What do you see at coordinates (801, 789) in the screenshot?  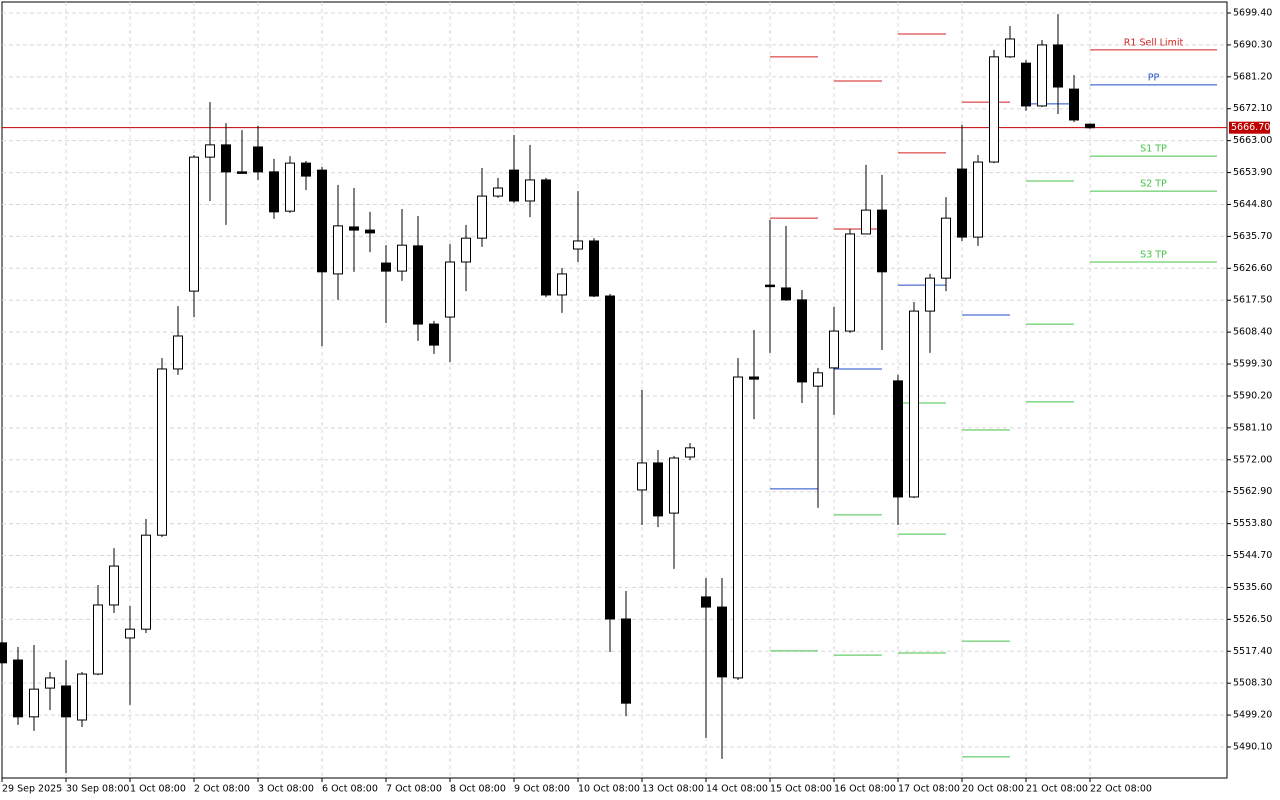 I see `x-tick-label: 15 Oct 08:00` at bounding box center [801, 789].